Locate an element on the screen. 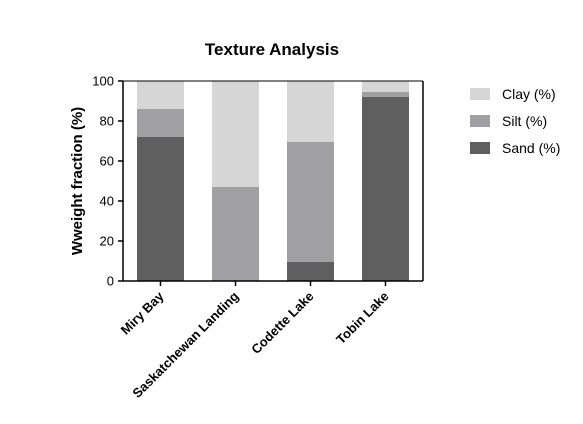  y-ticks-group: 0 20 40 60 80 100 is located at coordinates (107, 181).